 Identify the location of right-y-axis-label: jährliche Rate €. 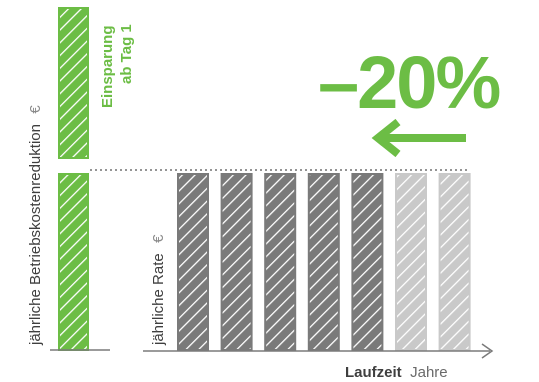
(158, 290).